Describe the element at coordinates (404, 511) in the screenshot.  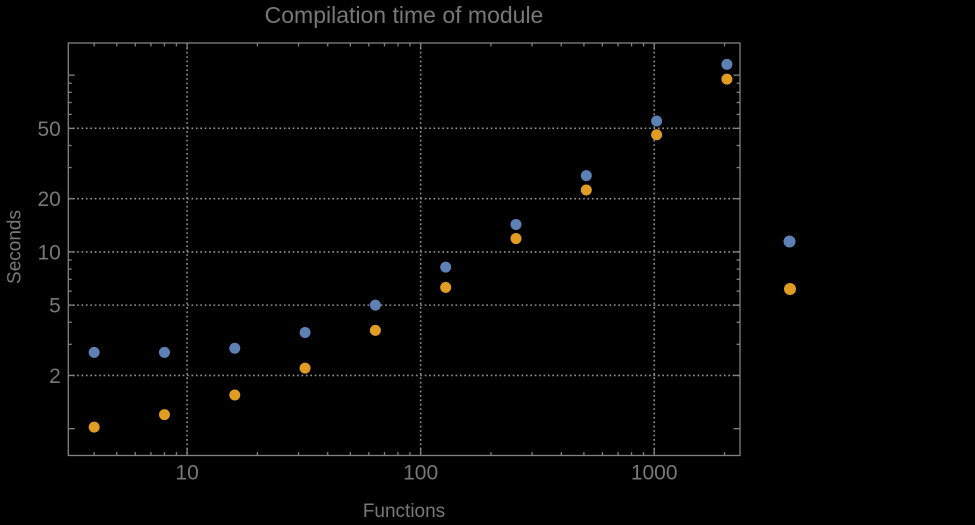
I see `x-axis-label: Functions` at that location.